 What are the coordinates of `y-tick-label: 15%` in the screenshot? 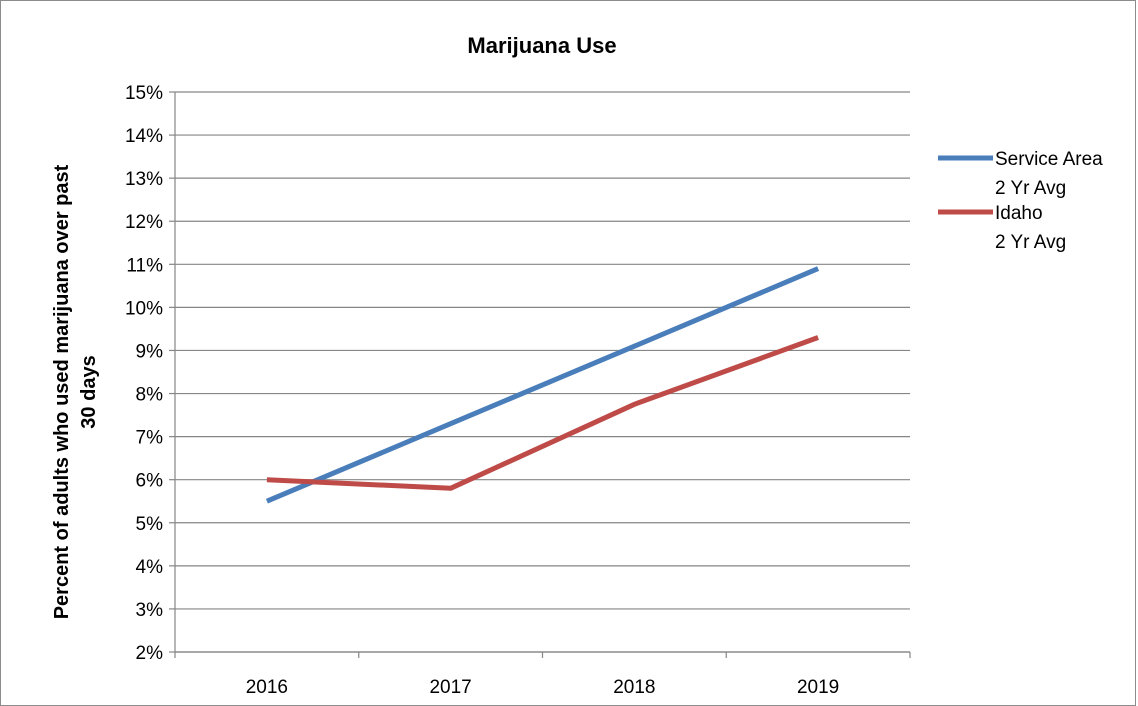 It's located at (144, 93).